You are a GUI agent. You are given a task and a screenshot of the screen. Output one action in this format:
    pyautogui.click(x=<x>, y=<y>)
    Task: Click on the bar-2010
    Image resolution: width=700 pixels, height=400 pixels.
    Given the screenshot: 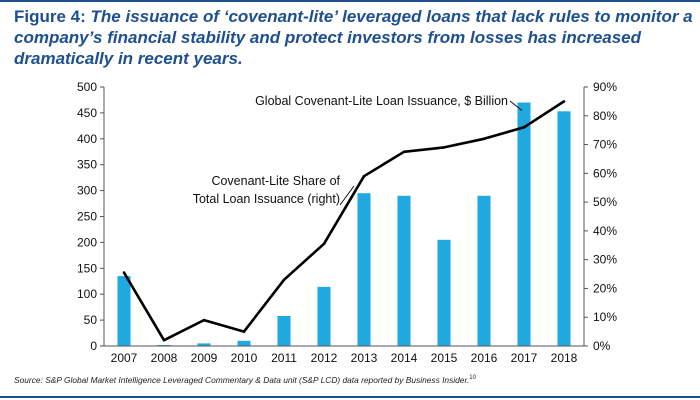 What is the action you would take?
    pyautogui.click(x=244, y=343)
    